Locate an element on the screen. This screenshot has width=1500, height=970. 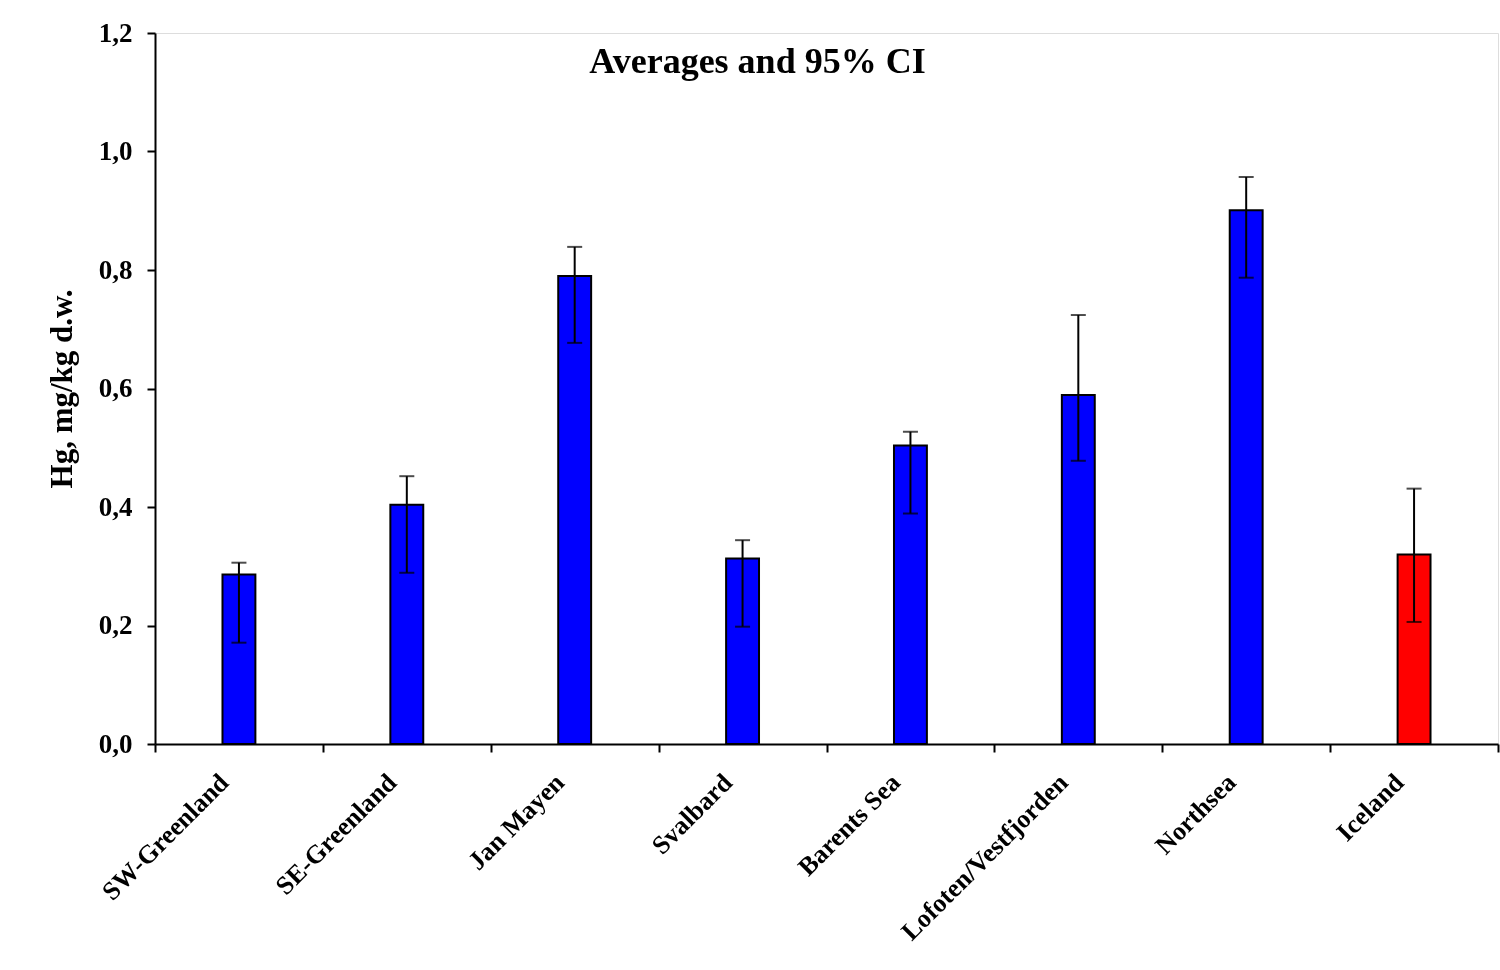
y-axis-title: Hg, mg/kg d.w. is located at coordinates (61, 389).